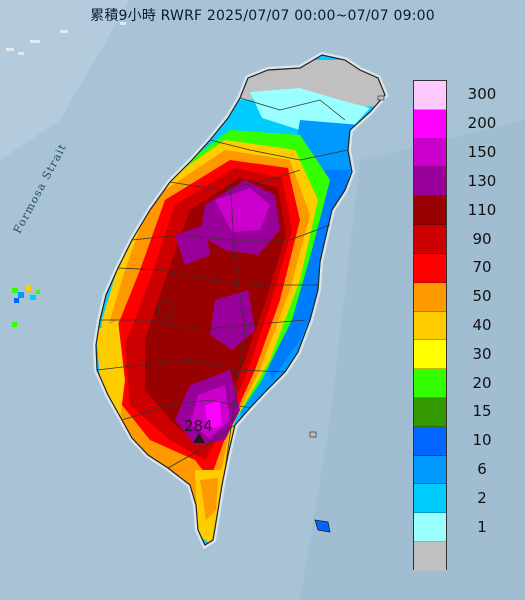  I want to click on penghu-islands, so click(26, 306).